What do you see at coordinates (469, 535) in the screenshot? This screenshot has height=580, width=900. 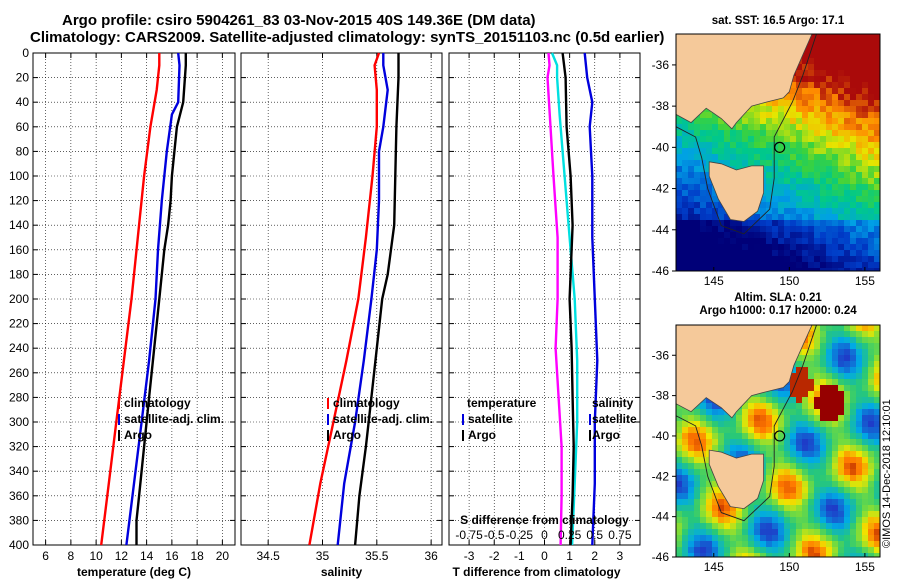 I see `s-difference-tick-label: -0.75` at bounding box center [469, 535].